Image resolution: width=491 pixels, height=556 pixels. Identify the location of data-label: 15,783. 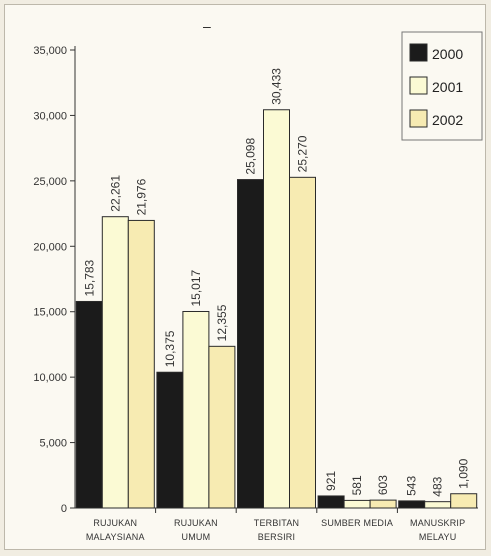
(89, 277).